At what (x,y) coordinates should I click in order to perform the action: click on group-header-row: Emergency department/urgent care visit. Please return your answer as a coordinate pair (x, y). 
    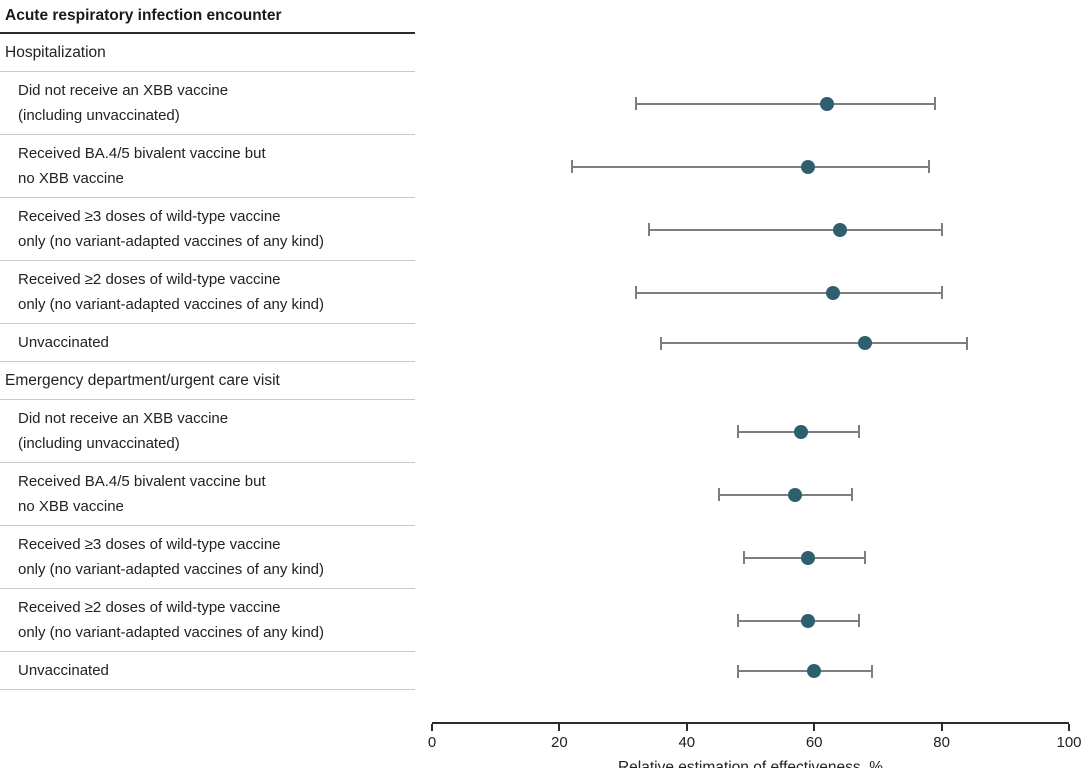
    Looking at the image, I should click on (544, 381).